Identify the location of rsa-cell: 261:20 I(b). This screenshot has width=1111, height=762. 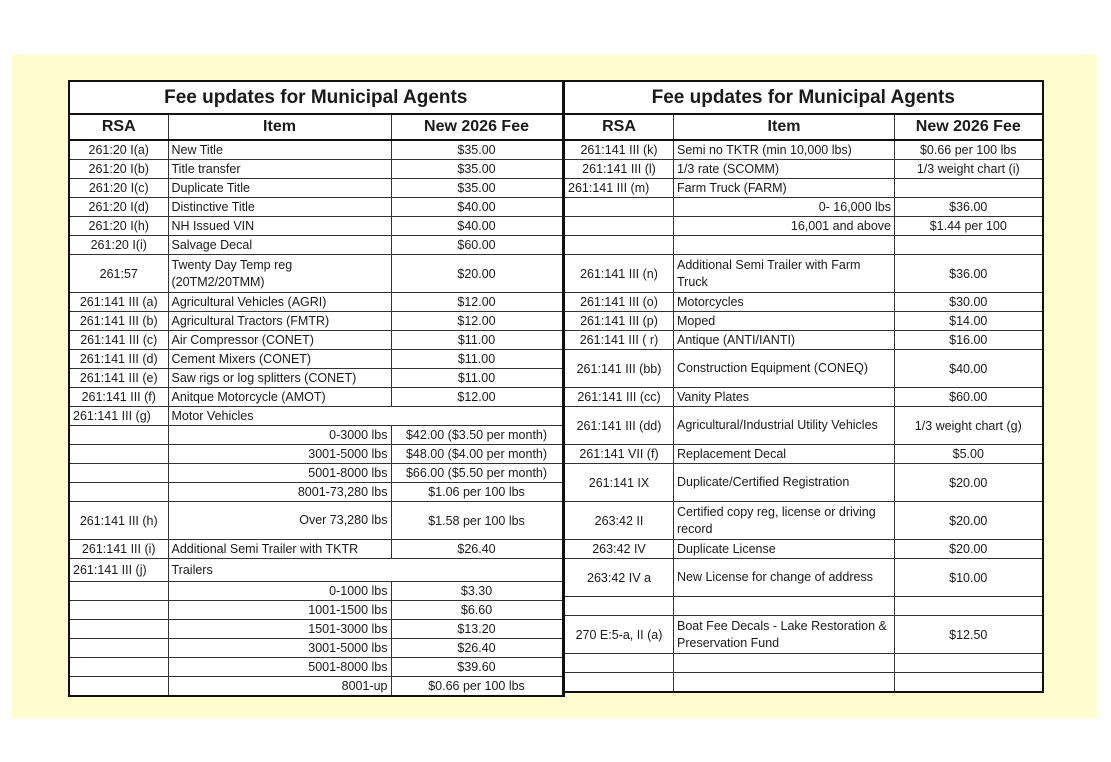
(118, 169).